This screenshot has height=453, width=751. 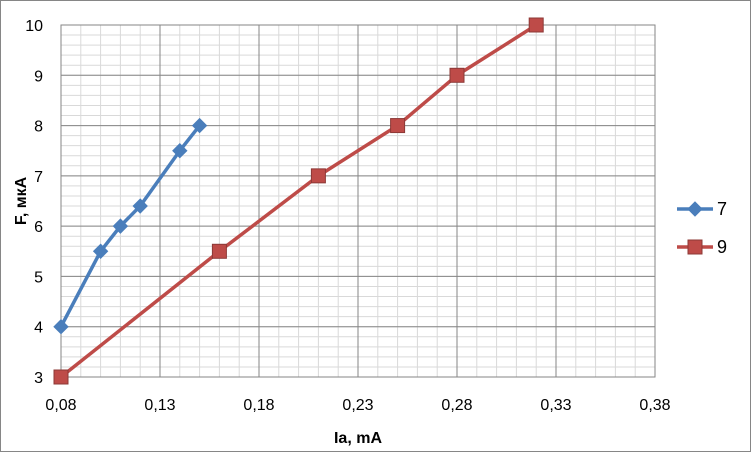 What do you see at coordinates (38, 76) in the screenshot?
I see `y-tick-label: 9` at bounding box center [38, 76].